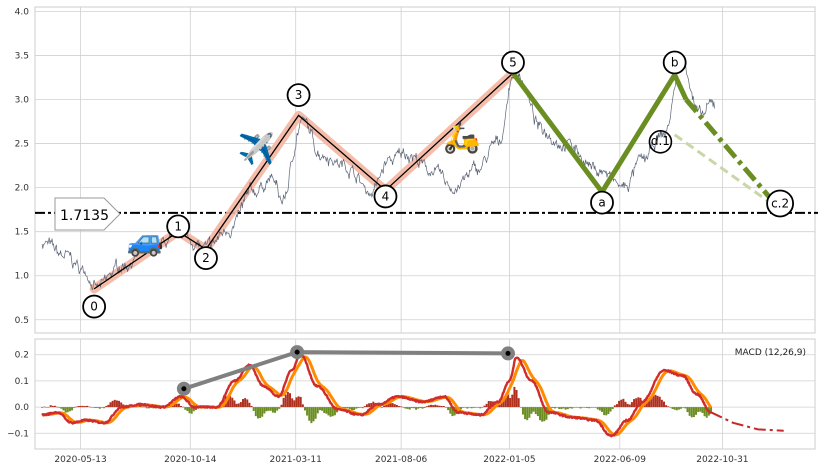 The width and height of the screenshot is (822, 471). What do you see at coordinates (376, 395) in the screenshot?
I see `macd-line` at bounding box center [376, 395].